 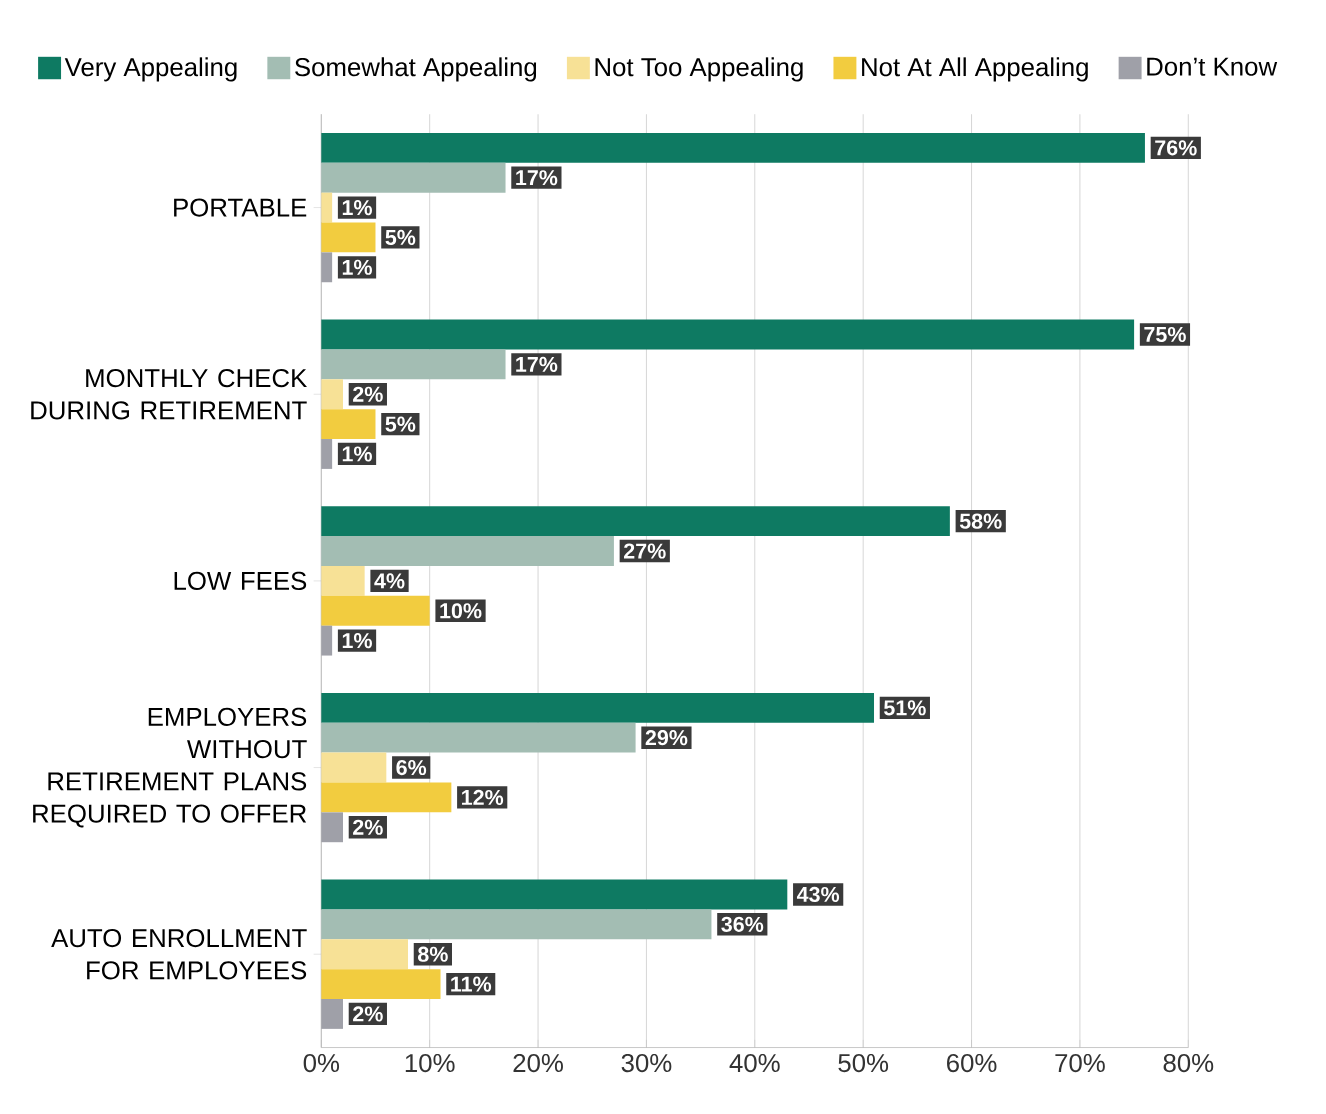 What do you see at coordinates (1080, 1063) in the screenshot?
I see `x-tick-label: 70%` at bounding box center [1080, 1063].